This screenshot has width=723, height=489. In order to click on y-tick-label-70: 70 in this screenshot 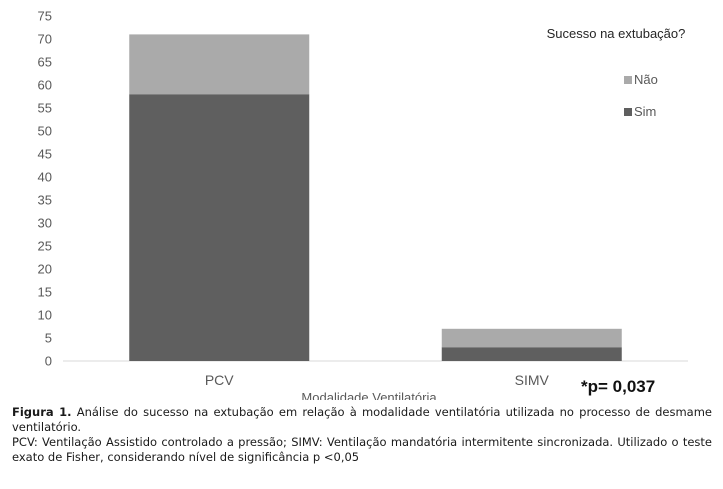, I will do `click(45, 39)`.